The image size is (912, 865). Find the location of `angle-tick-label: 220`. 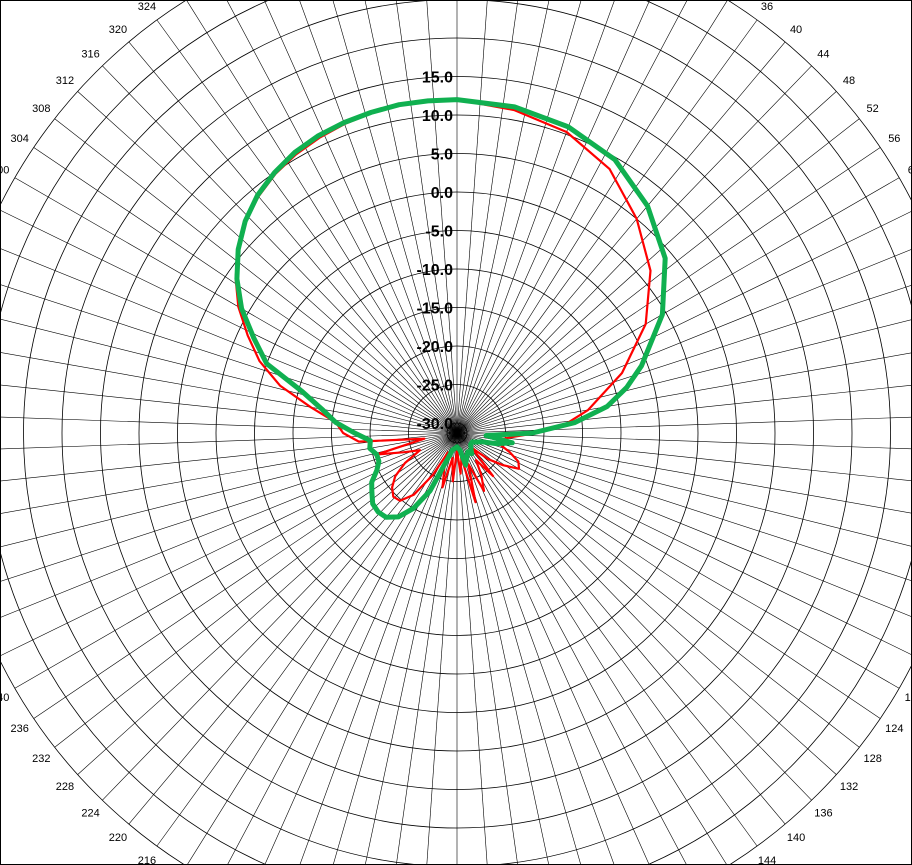

angle-tick-label: 220 is located at coordinates (118, 838).